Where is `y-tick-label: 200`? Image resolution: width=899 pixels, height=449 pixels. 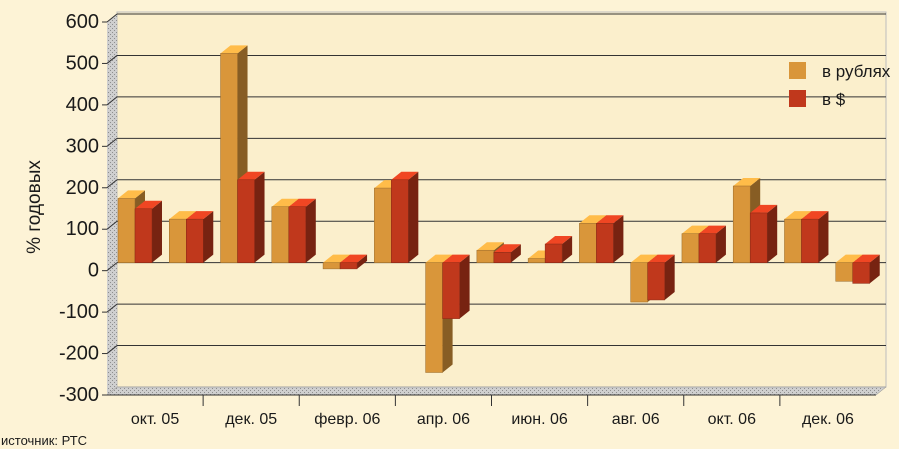
y-tick-label: 200 is located at coordinates (82, 188).